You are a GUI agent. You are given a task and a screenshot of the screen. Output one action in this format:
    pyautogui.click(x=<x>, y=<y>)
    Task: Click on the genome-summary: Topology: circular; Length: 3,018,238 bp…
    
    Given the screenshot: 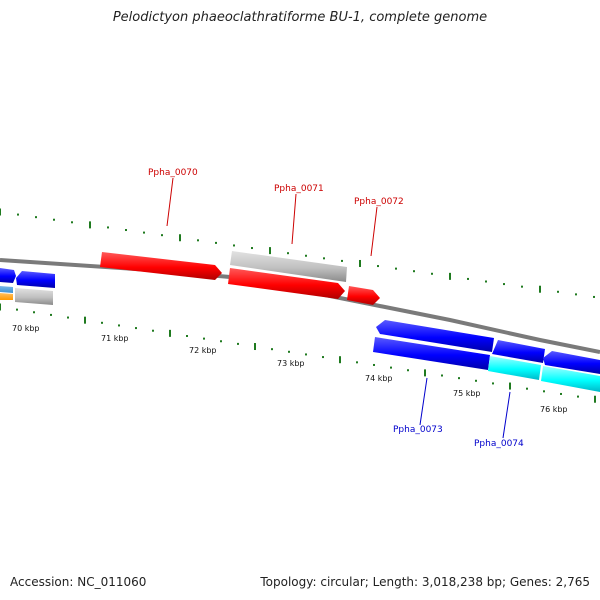 What is the action you would take?
    pyautogui.click(x=425, y=582)
    